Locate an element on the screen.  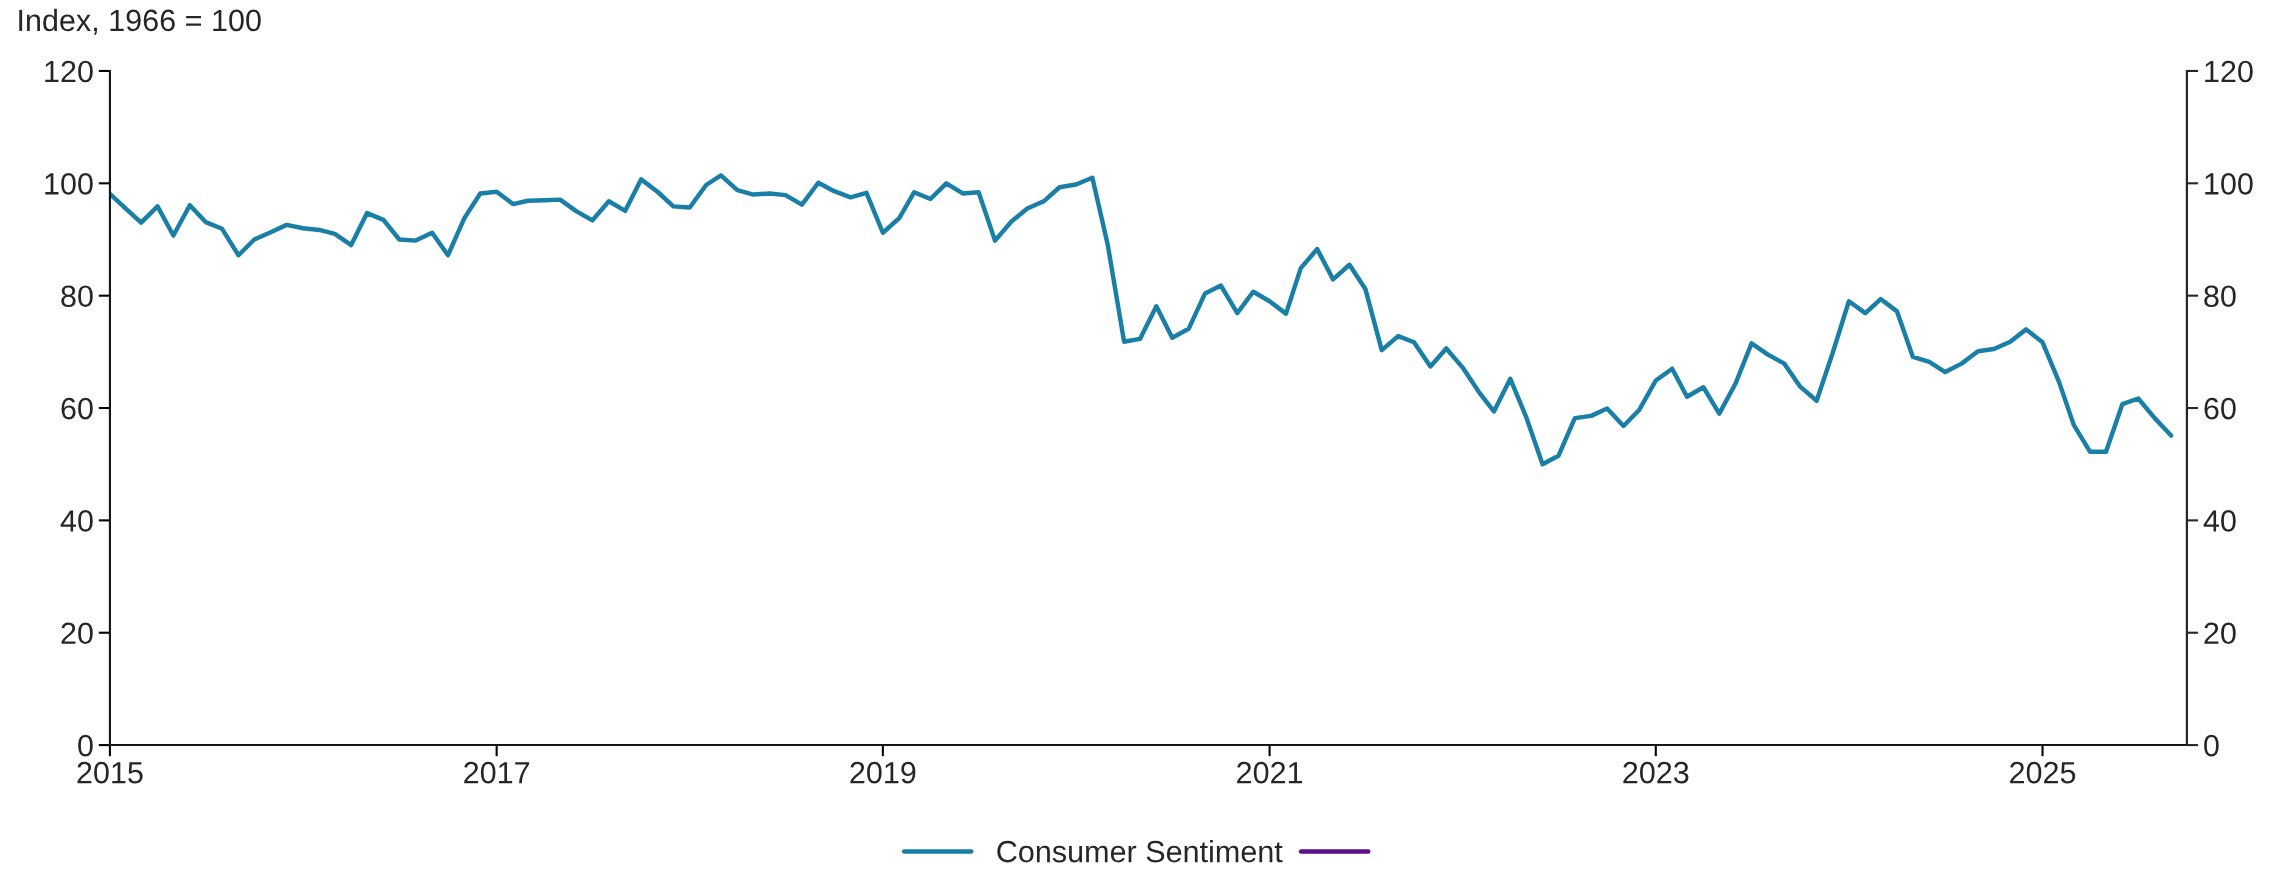
x-tick-label: 2021 is located at coordinates (1270, 772).